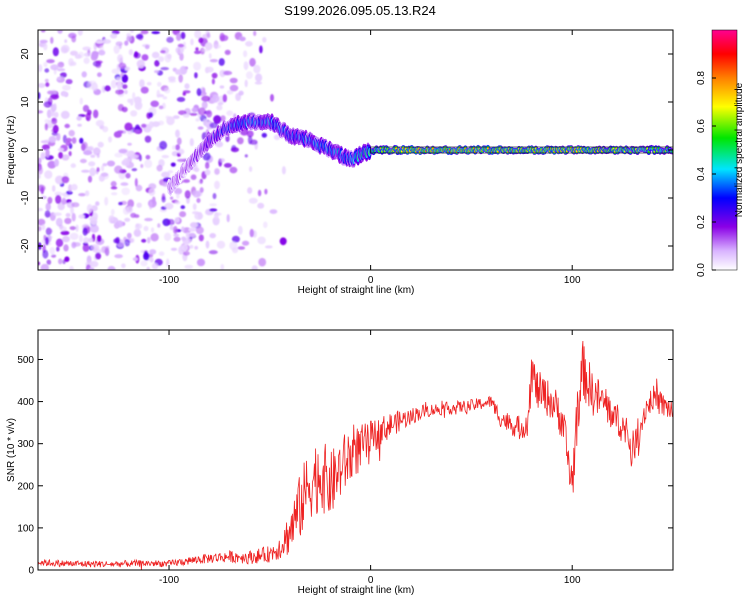 The height and width of the screenshot is (600, 750). What do you see at coordinates (371, 280) in the screenshot?
I see `x-tick-label: 0` at bounding box center [371, 280].